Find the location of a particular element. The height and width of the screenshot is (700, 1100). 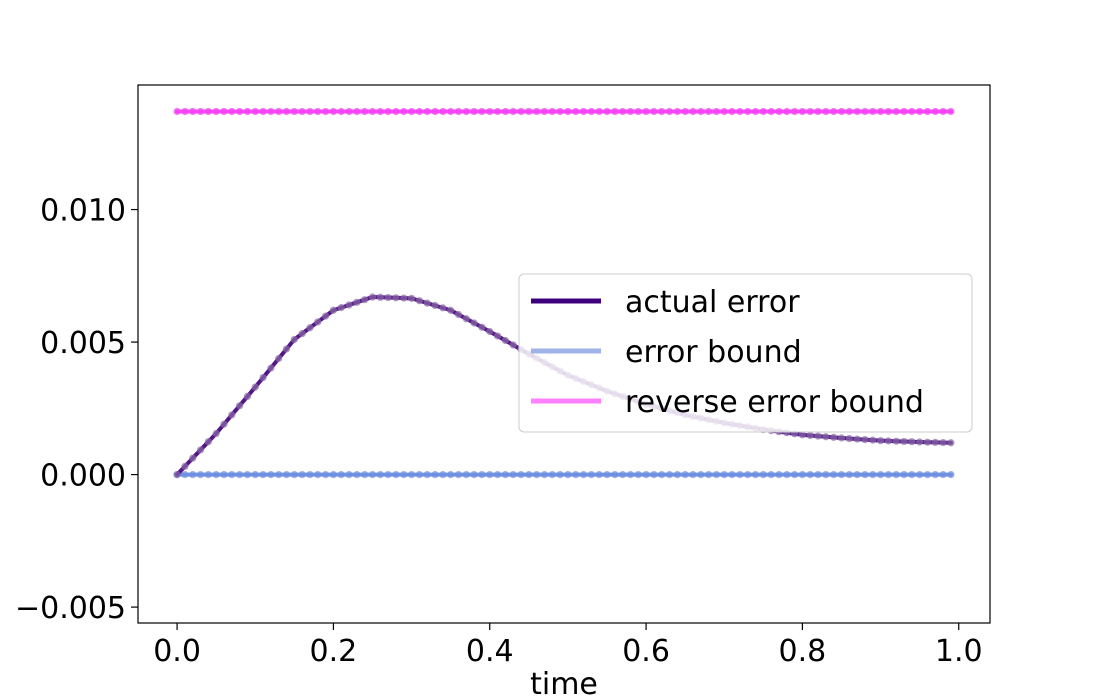

x-axis: 0.0 0.2 0.4 0.6 0.8 1.0 is located at coordinates (568, 646).